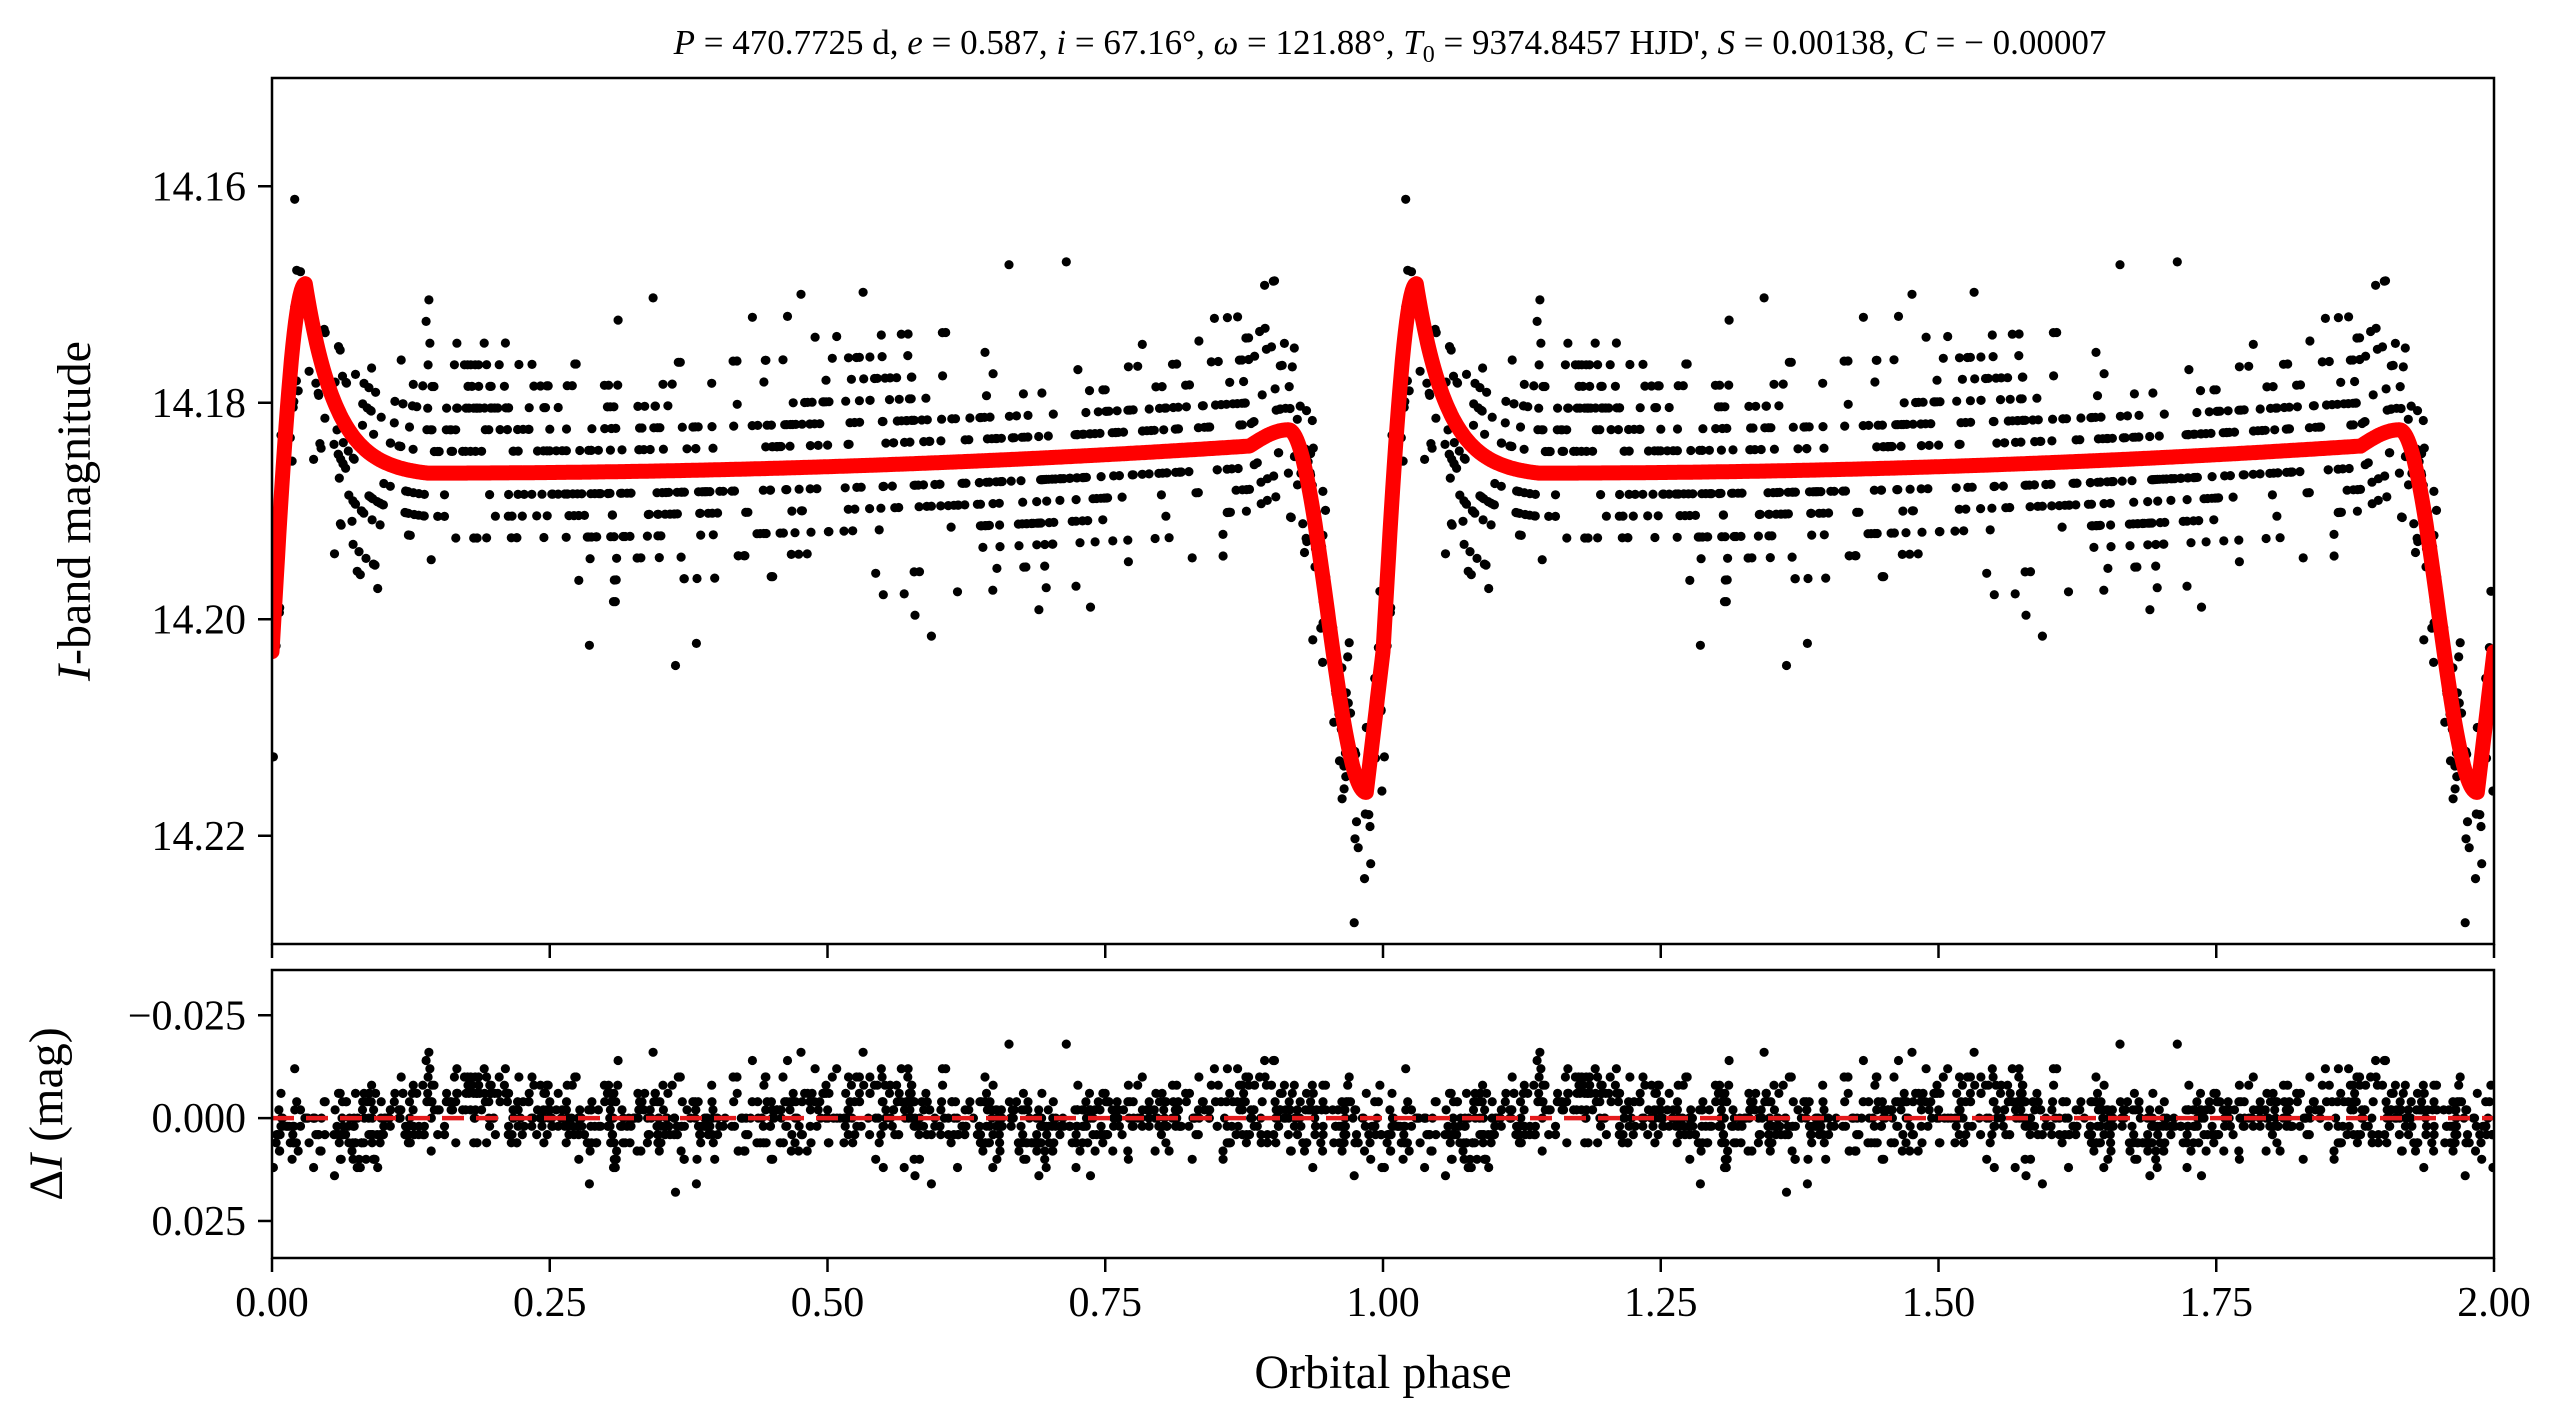 The width and height of the screenshot is (2563, 1428). I want to click on title-t0-subscript: 0, so click(1429, 55).